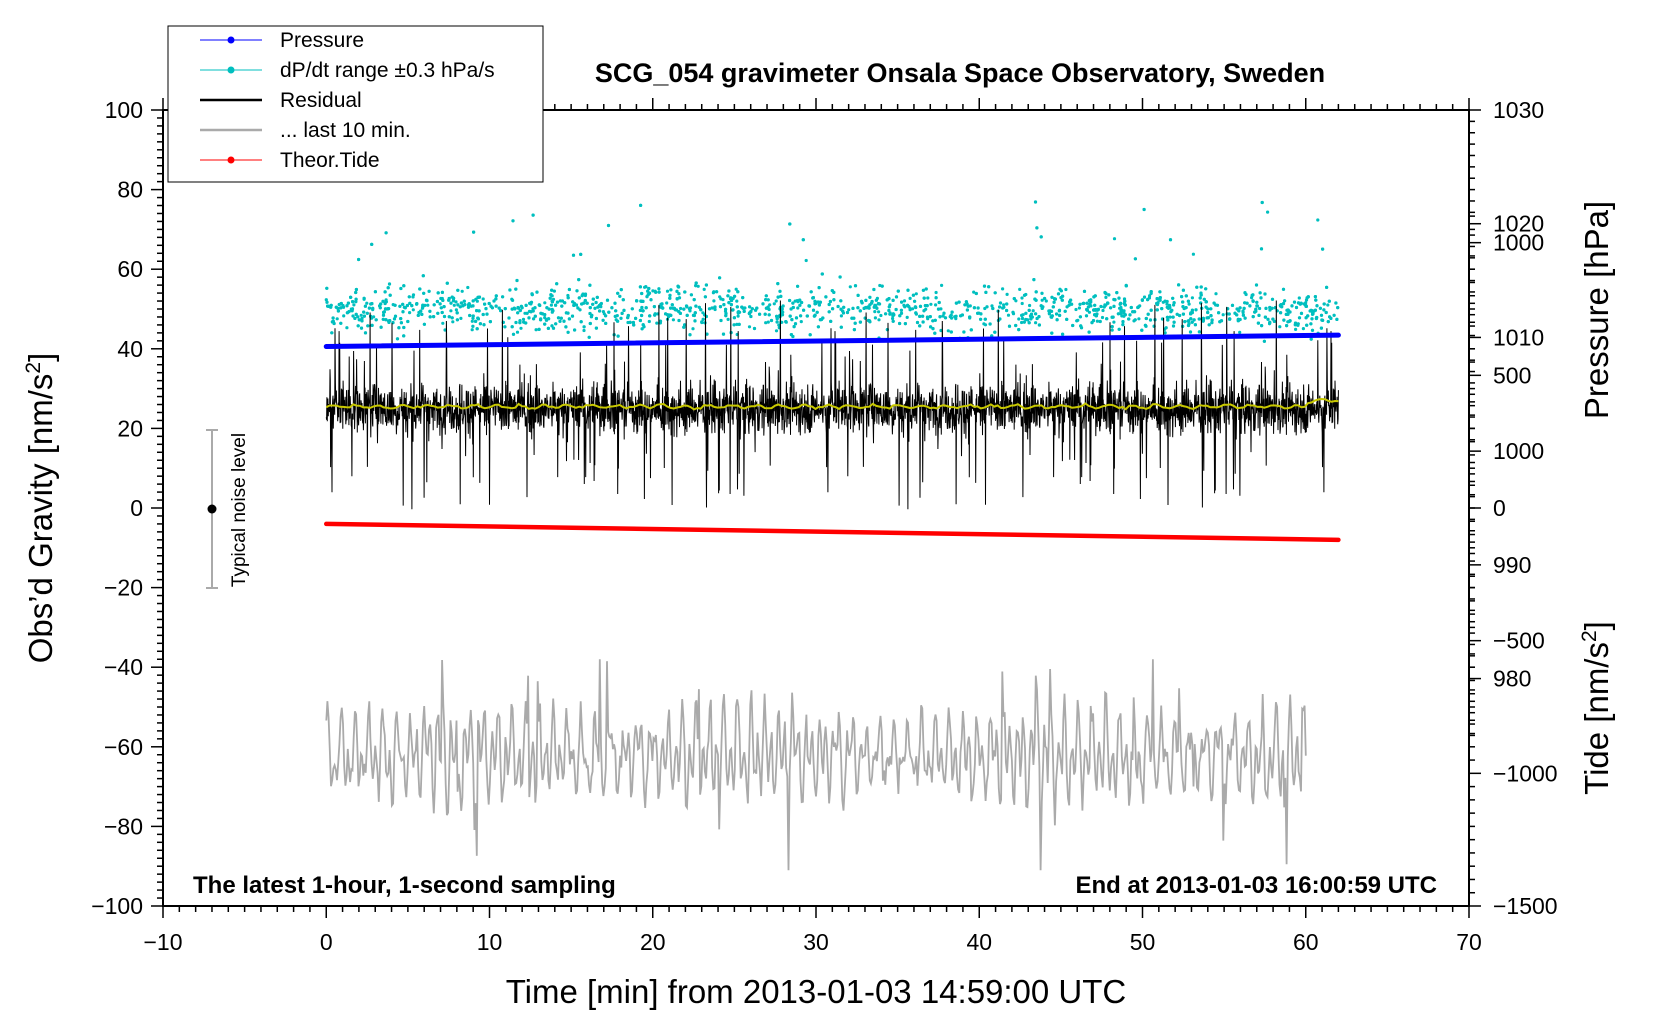  What do you see at coordinates (326, 942) in the screenshot?
I see `x-tick-label: 0` at bounding box center [326, 942].